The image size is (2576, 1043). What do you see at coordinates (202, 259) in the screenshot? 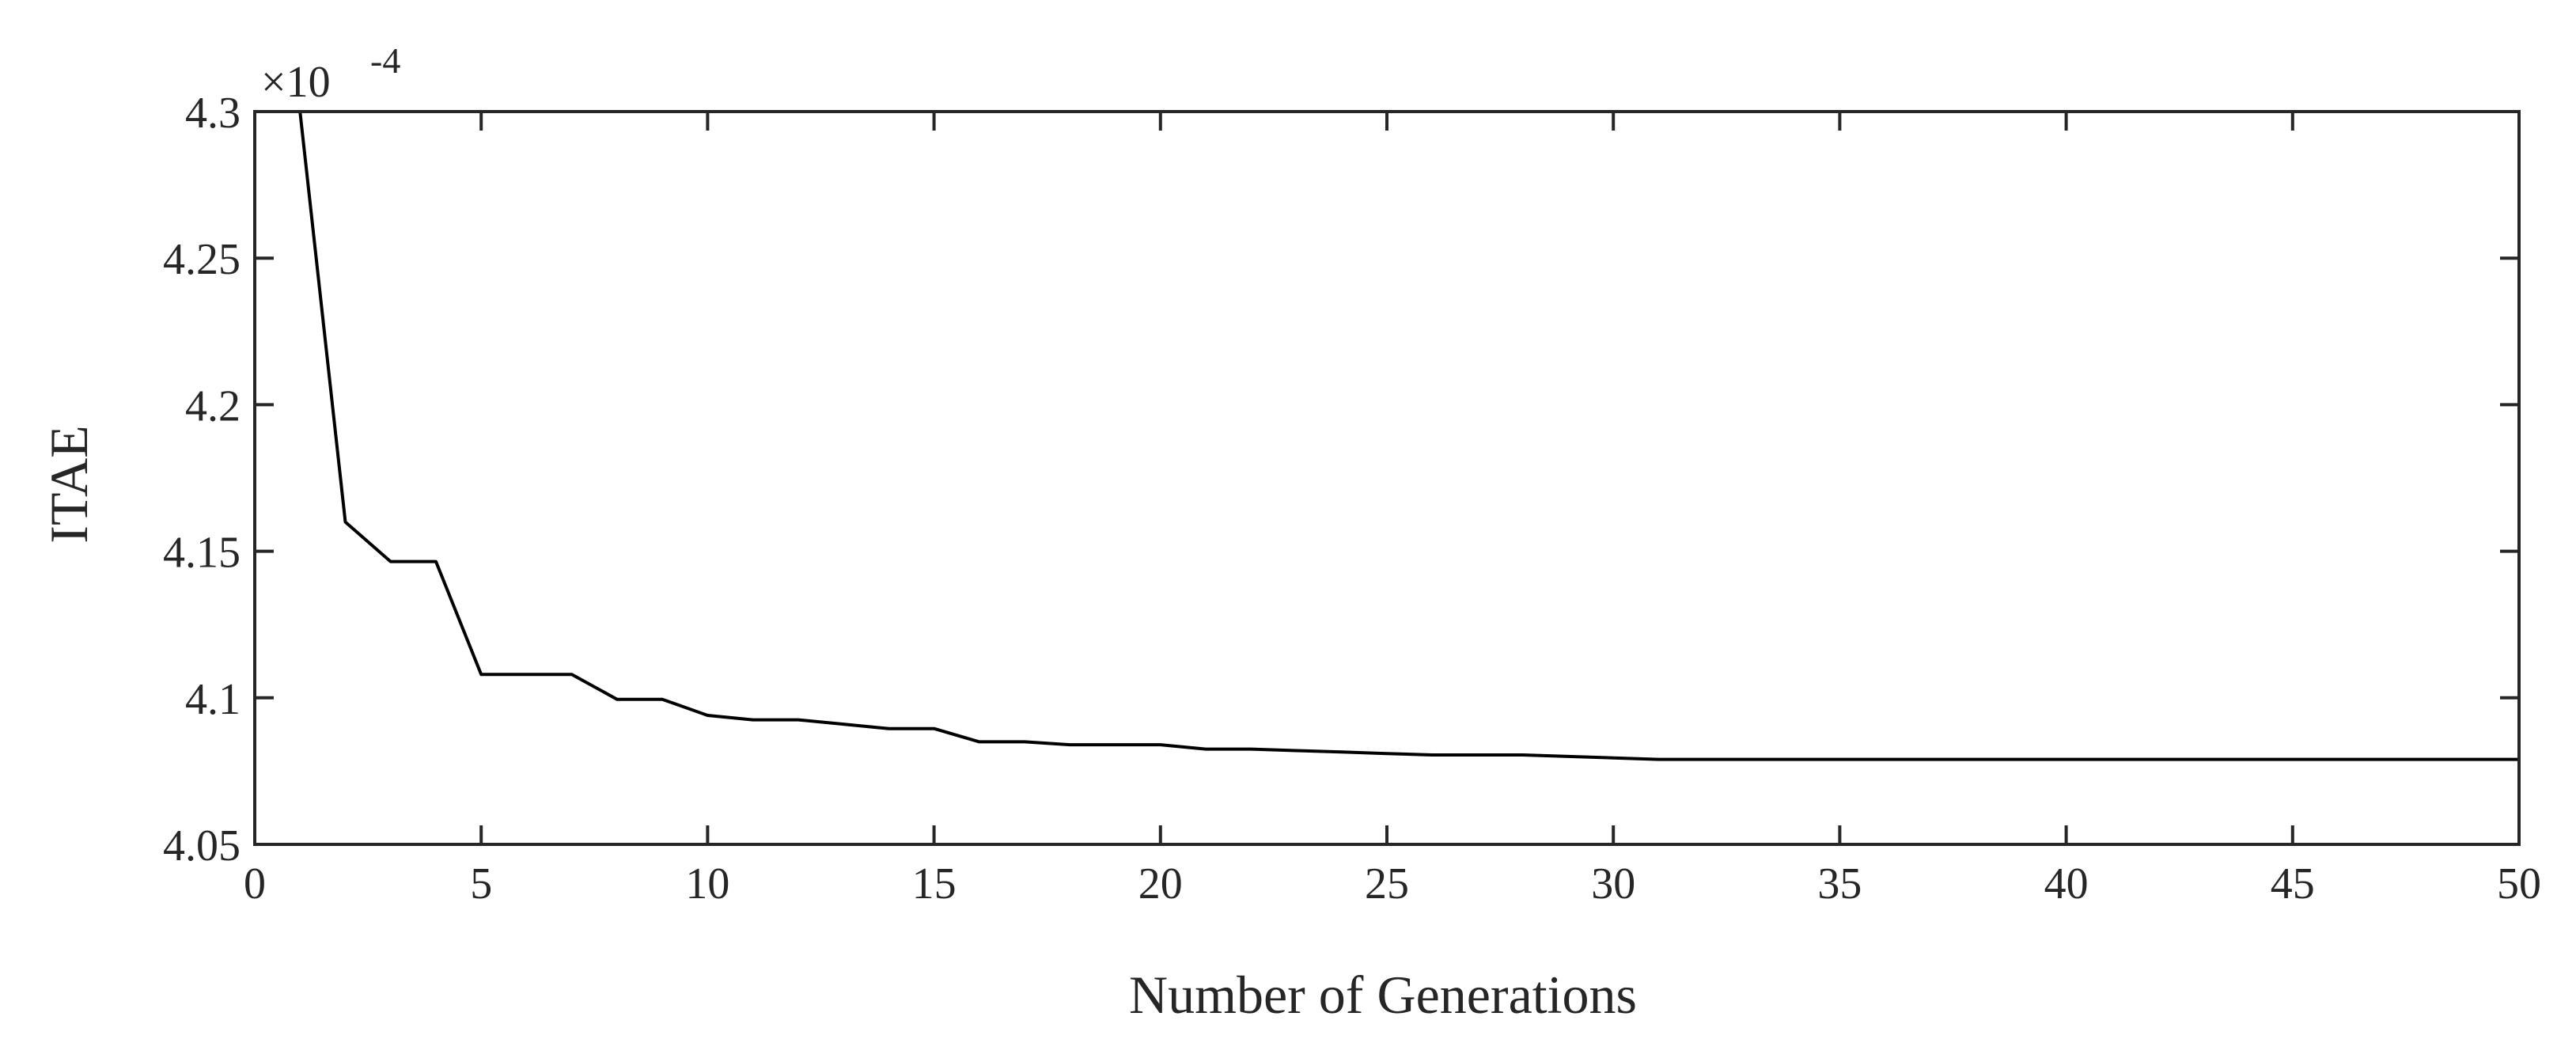
I see `y-tick-label: 4.25` at bounding box center [202, 259].